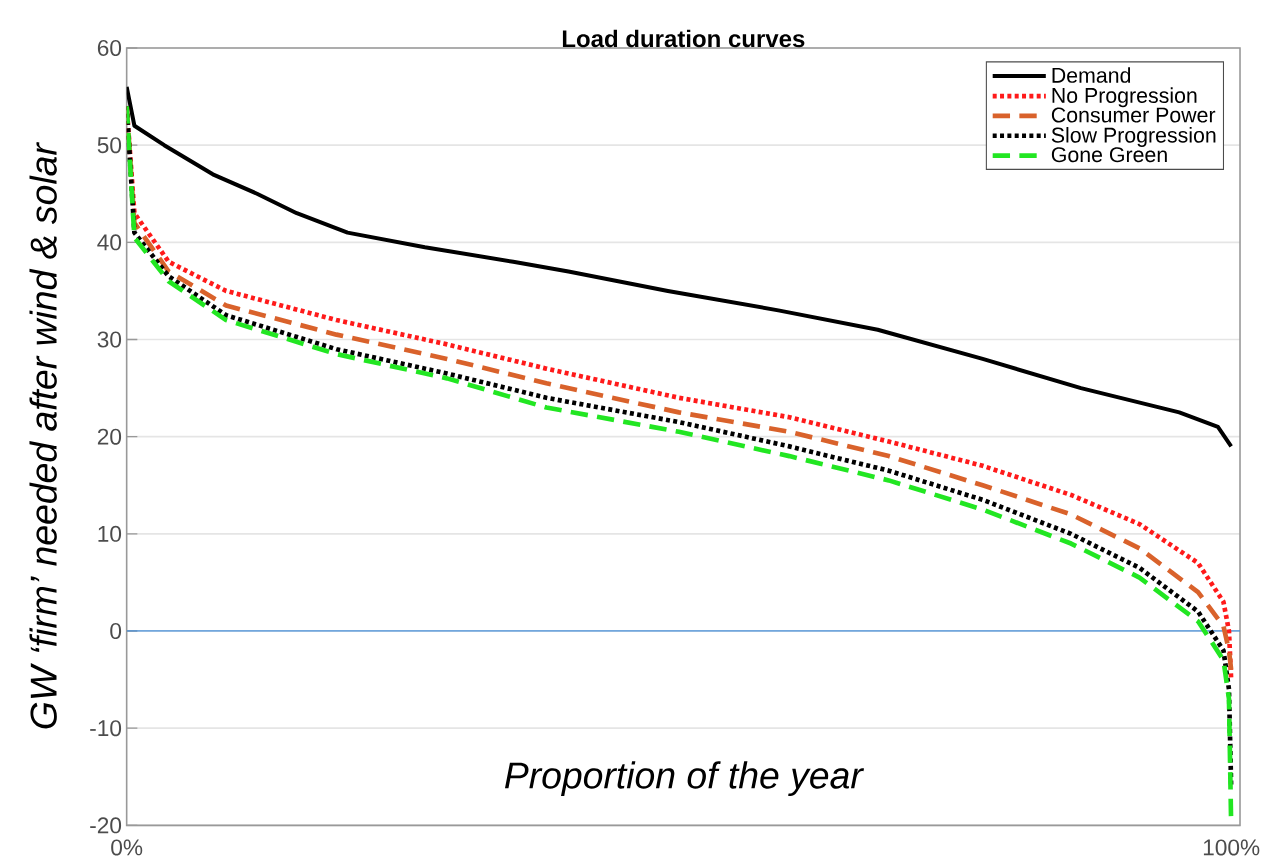 The height and width of the screenshot is (868, 1281). What do you see at coordinates (684, 779) in the screenshot?
I see `x-axis-title: Proportion of the year` at bounding box center [684, 779].